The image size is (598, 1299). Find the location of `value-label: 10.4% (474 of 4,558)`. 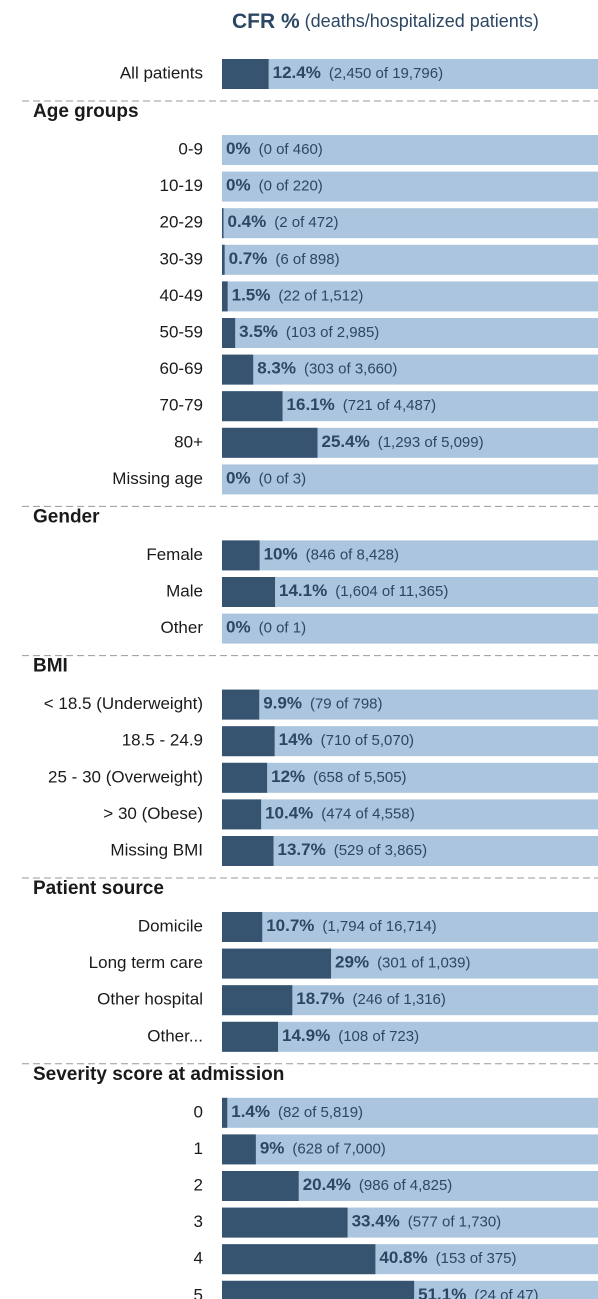

value-label: 10.4% (474 of 4,558) is located at coordinates (340, 813).